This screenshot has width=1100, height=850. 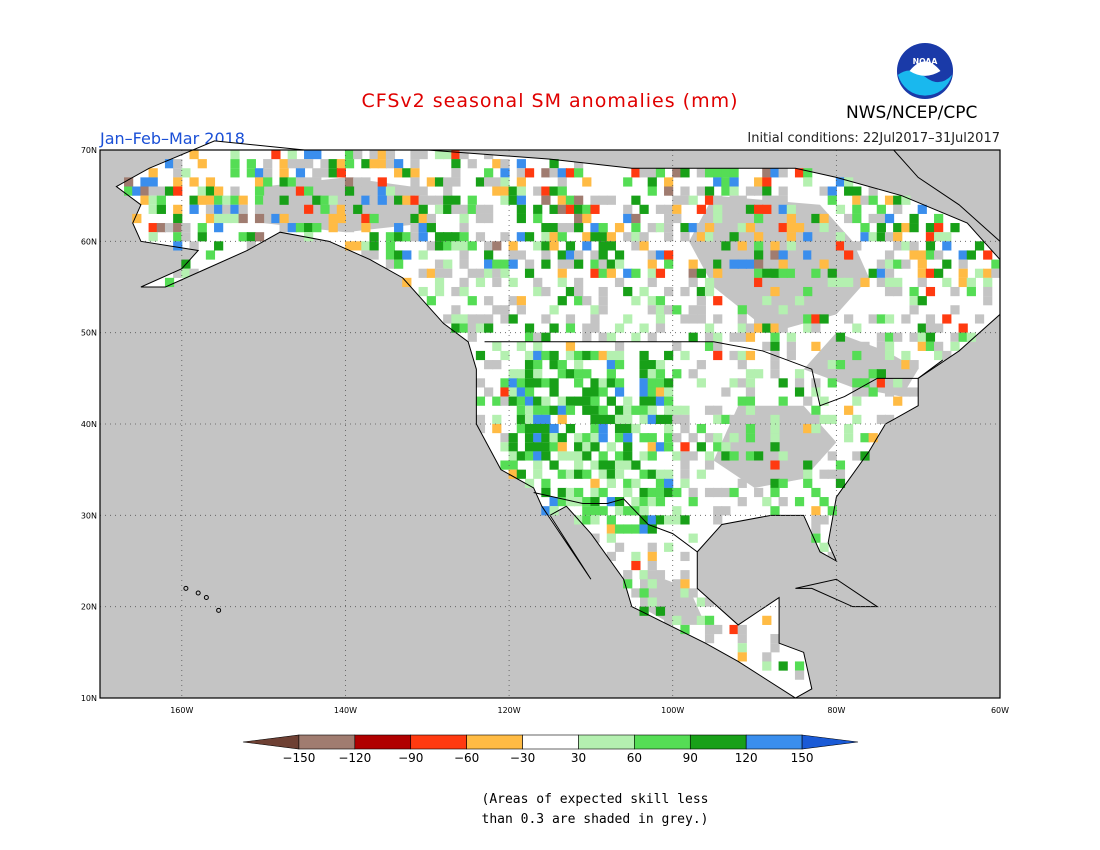 What do you see at coordinates (925, 71) in the screenshot?
I see `noaa-logo: NOAA` at bounding box center [925, 71].